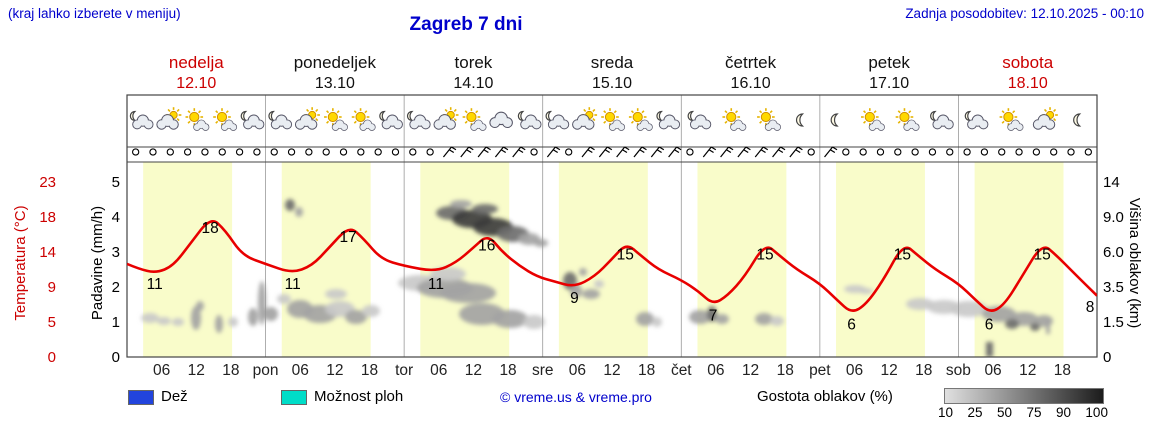  What do you see at coordinates (1113, 322) in the screenshot?
I see `cloud-height-tick-label: 1.5` at bounding box center [1113, 322].